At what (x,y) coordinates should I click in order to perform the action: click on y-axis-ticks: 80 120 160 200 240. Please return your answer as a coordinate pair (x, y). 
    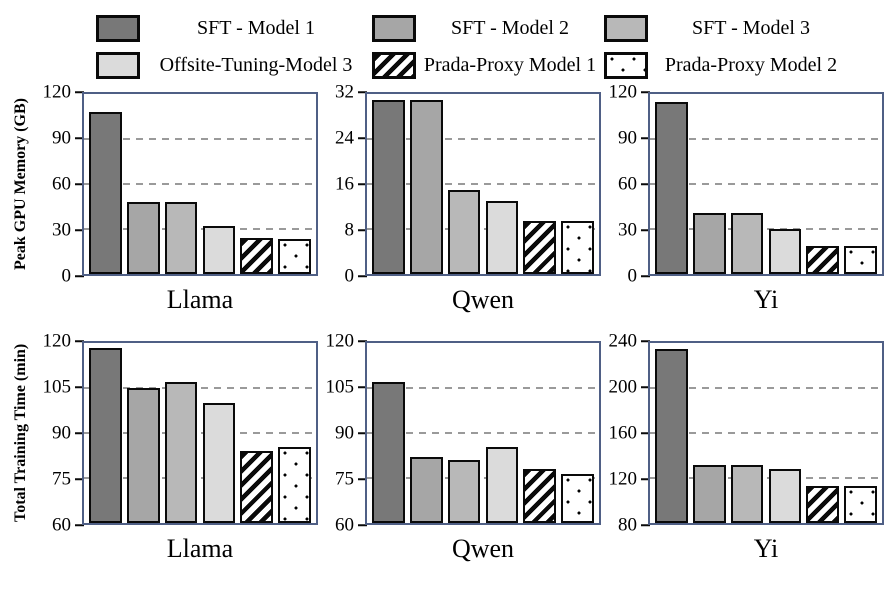
    Looking at the image, I should click on (628, 433).